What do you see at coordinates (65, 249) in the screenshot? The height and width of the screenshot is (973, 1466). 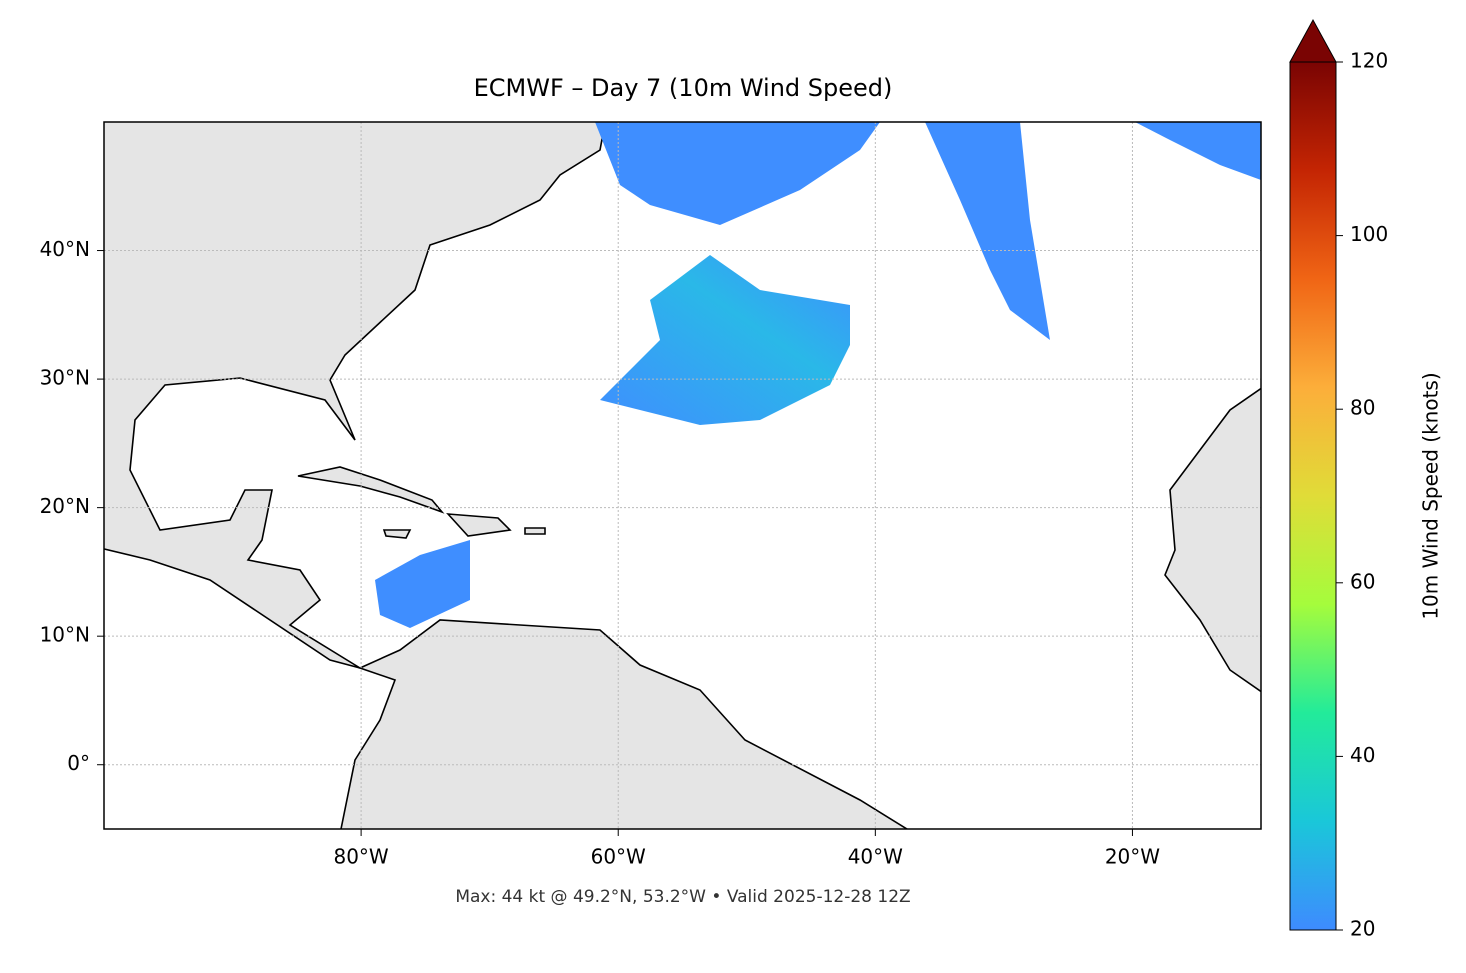 I see `y-tick-label: 40°N` at bounding box center [65, 249].